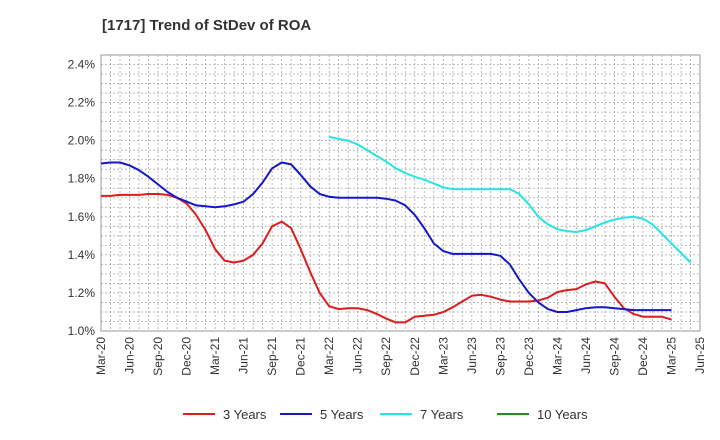 Image resolution: width=720 pixels, height=440 pixels. What do you see at coordinates (443, 356) in the screenshot?
I see `x-tick-label: Mar-23` at bounding box center [443, 356].